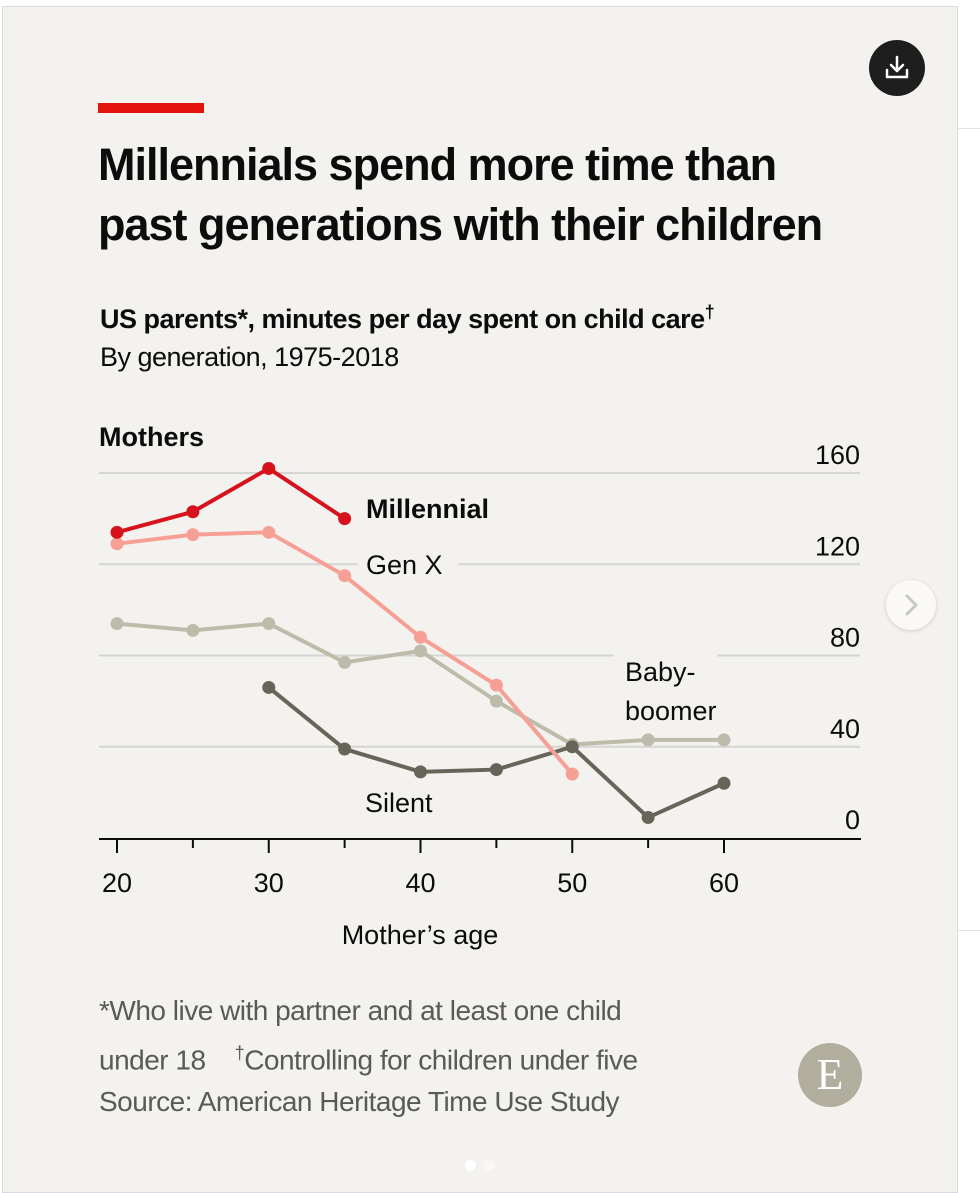 The height and width of the screenshot is (1193, 980). Describe the element at coordinates (845, 638) in the screenshot. I see `y-tick-label: 80` at that location.